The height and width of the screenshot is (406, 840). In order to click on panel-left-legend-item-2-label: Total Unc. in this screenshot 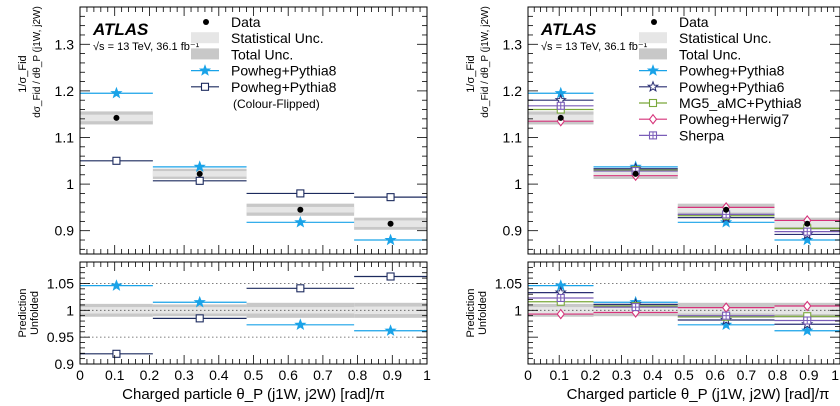, I will do `click(262, 54)`.